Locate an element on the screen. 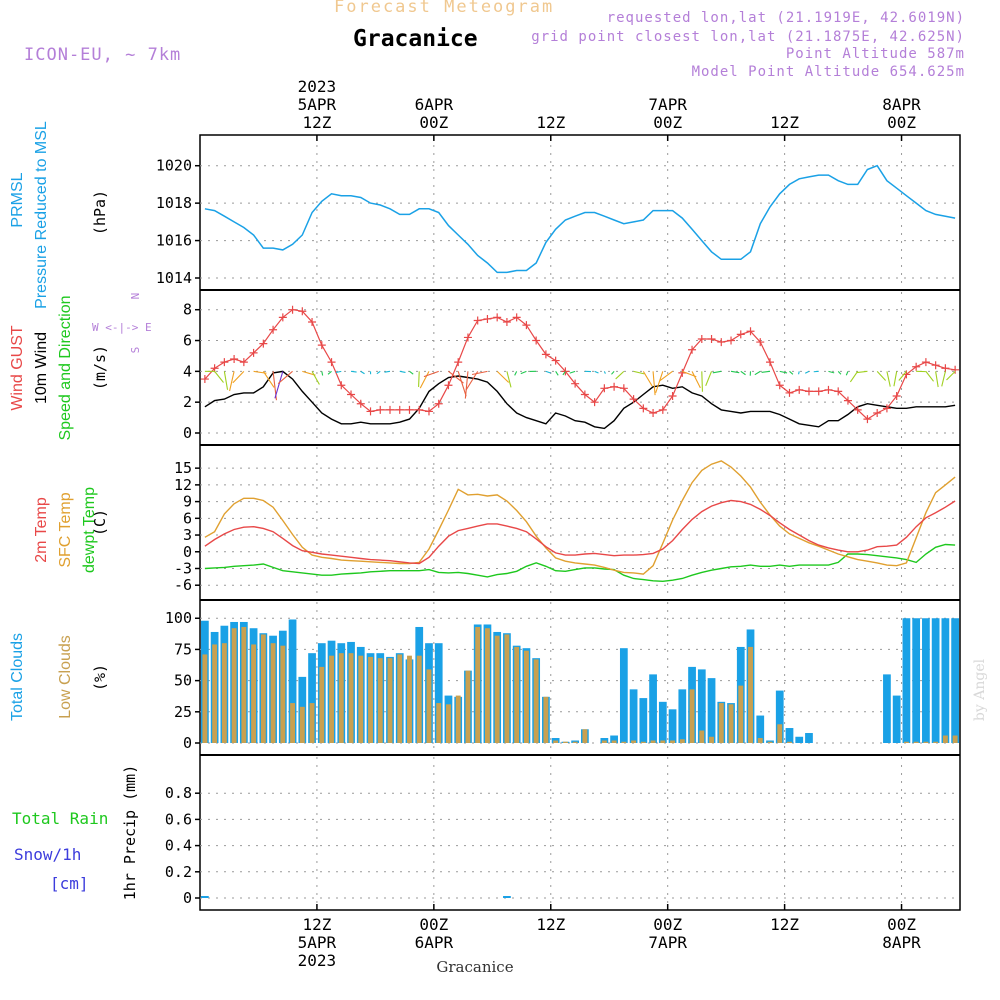  compass-n: N is located at coordinates (135, 296).